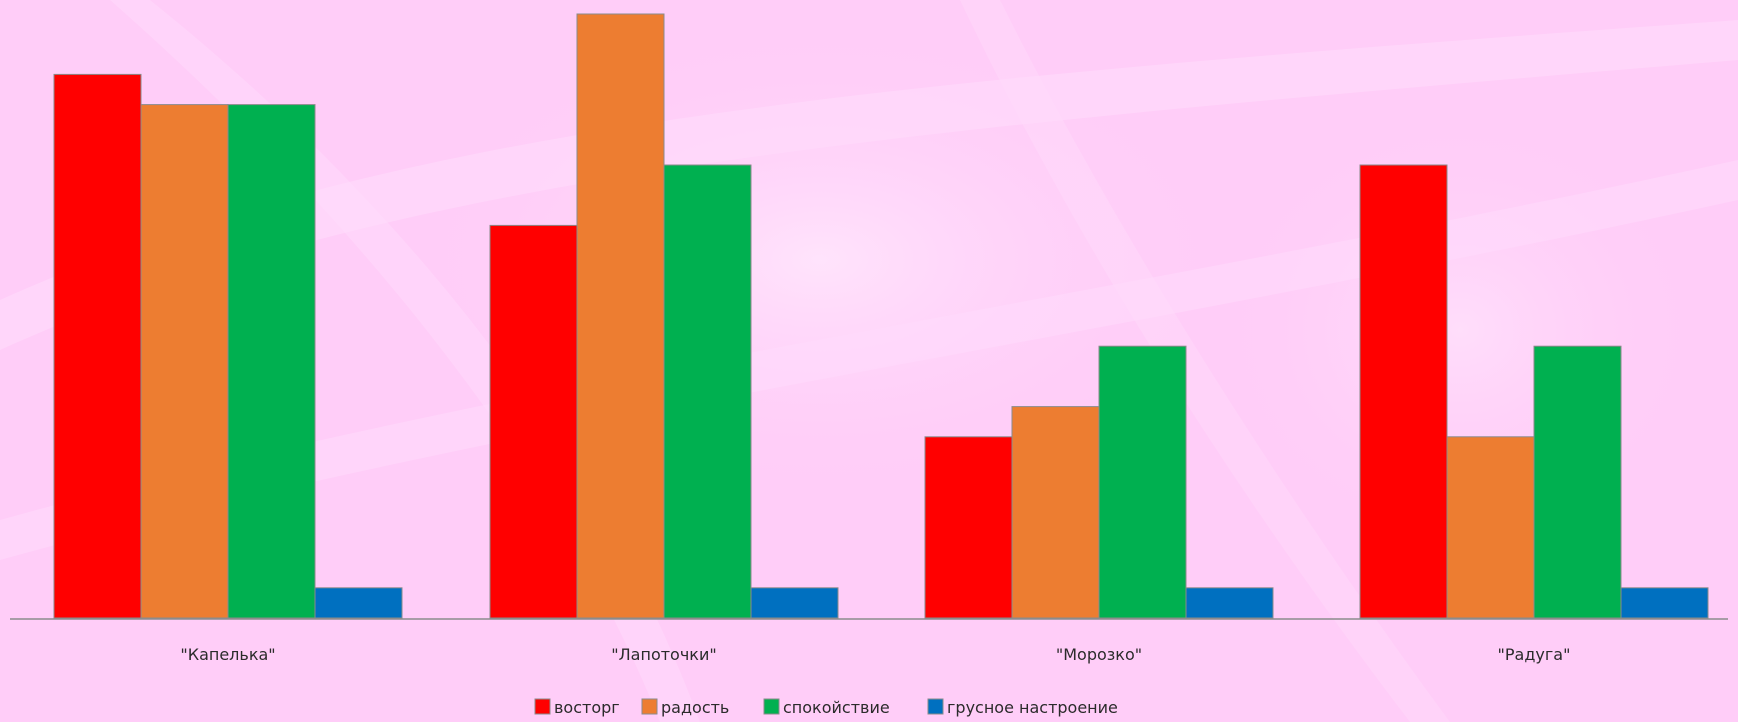 This screenshot has width=1738, height=722. Describe the element at coordinates (587, 707) in the screenshot. I see `legend-label: восторг` at that location.